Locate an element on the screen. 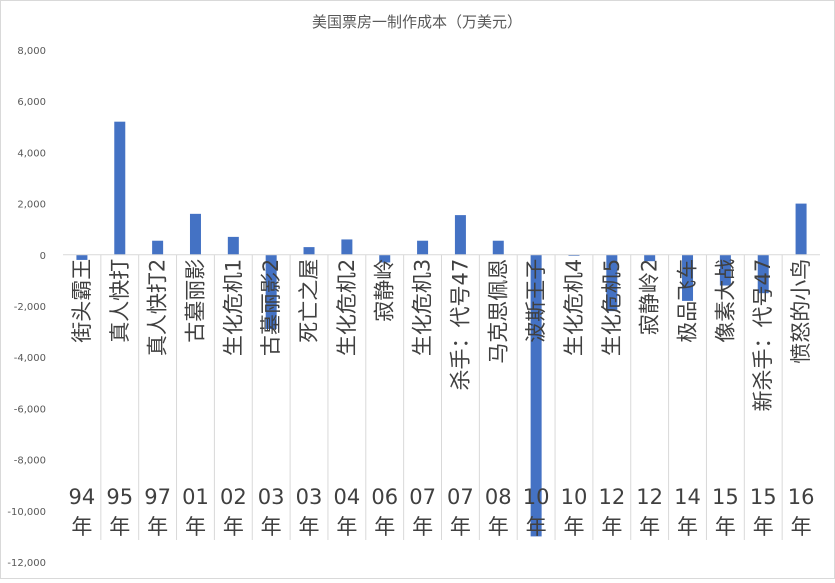 The height and width of the screenshot is (583, 835). category-label: 马克思佩恩 is located at coordinates (498, 311).